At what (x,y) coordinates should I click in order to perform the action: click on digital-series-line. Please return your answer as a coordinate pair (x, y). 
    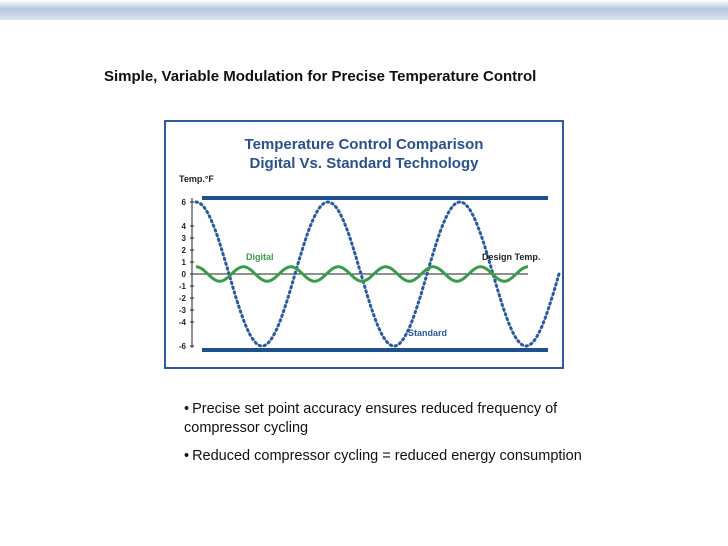
    Looking at the image, I should click on (362, 274).